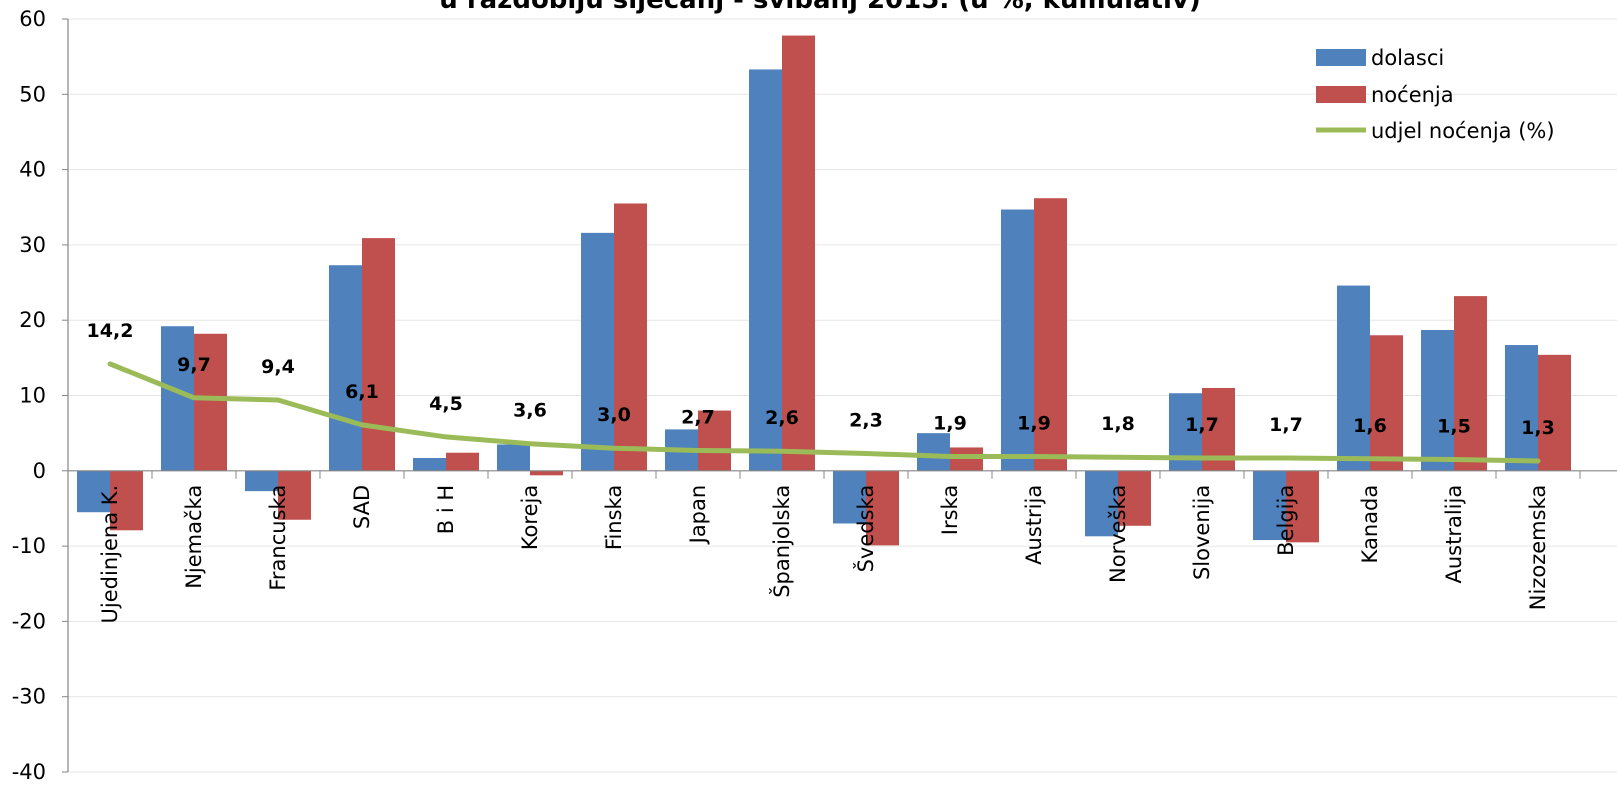 The height and width of the screenshot is (805, 1617). I want to click on line-series-share, so click(824, 412).